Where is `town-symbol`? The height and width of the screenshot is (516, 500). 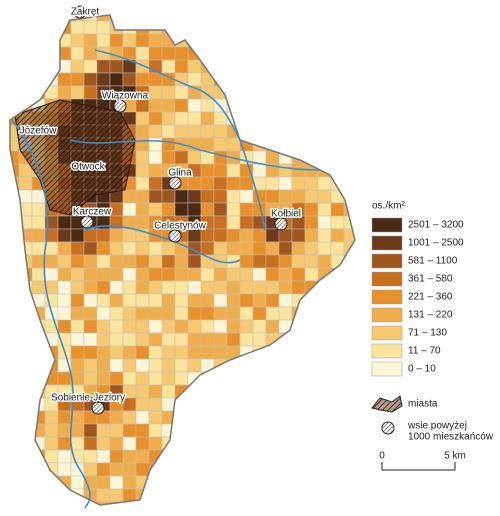 town-symbol is located at coordinates (387, 404).